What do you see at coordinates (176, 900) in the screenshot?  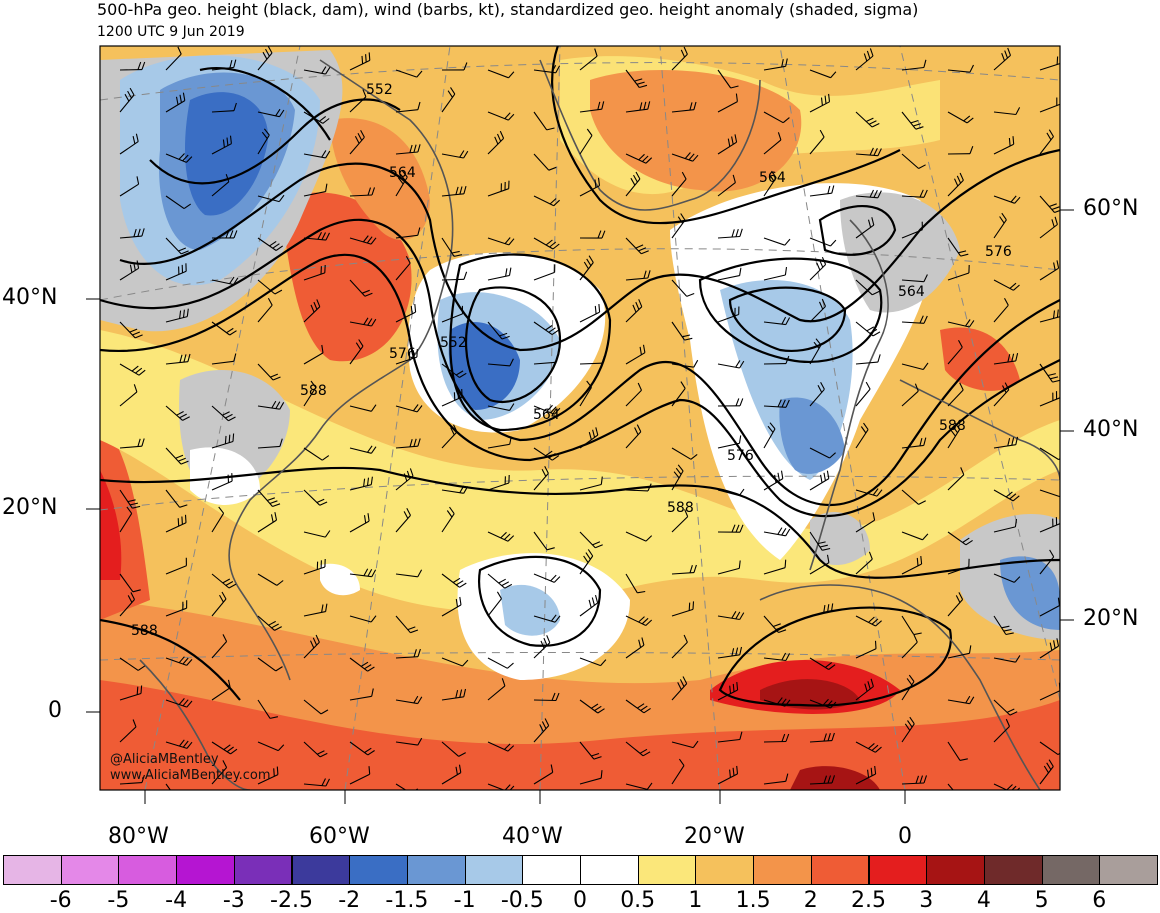 I see `colorbar-label: -4` at bounding box center [176, 900].